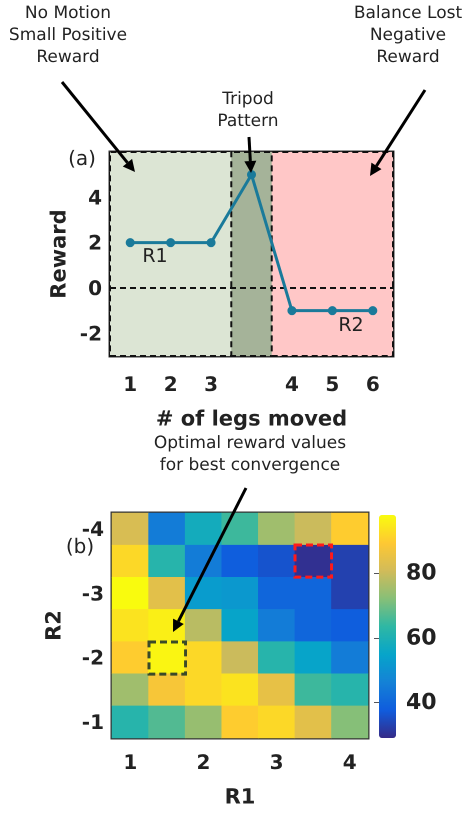 Image resolution: width=472 pixels, height=814 pixels. What do you see at coordinates (408, 35) in the screenshot?
I see `text: Balance Lost Negative Reward` at bounding box center [408, 35].